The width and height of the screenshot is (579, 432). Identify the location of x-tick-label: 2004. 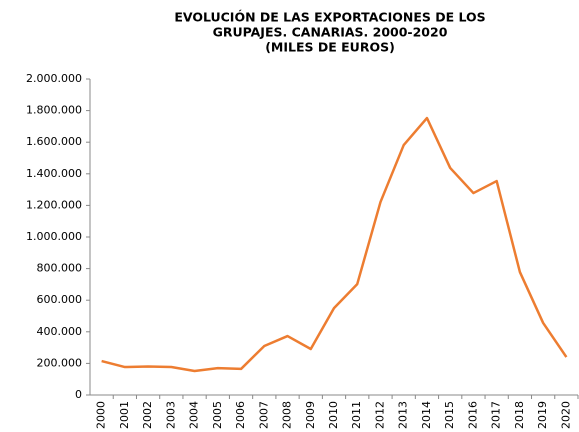
(194, 415).